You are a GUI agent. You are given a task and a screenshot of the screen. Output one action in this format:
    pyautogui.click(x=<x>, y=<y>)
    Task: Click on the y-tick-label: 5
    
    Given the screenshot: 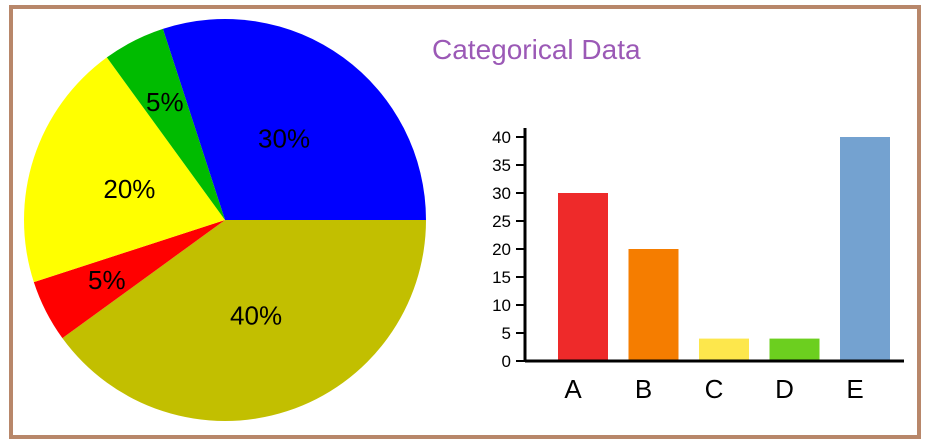 What is the action you would take?
    pyautogui.click(x=506, y=333)
    